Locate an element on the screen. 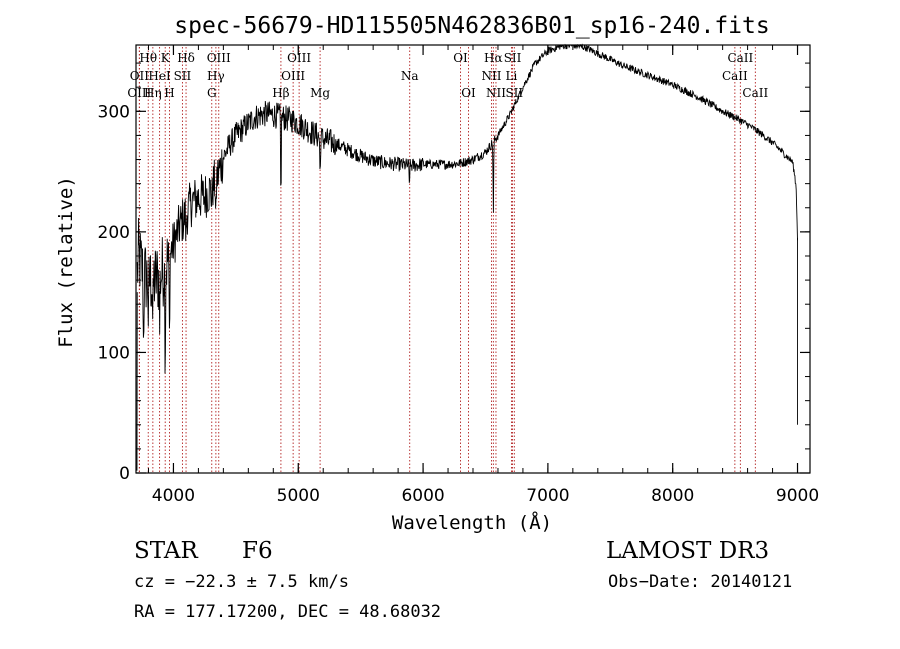 The height and width of the screenshot is (649, 900). y-axis-label: Flux (relative) is located at coordinates (66, 262).